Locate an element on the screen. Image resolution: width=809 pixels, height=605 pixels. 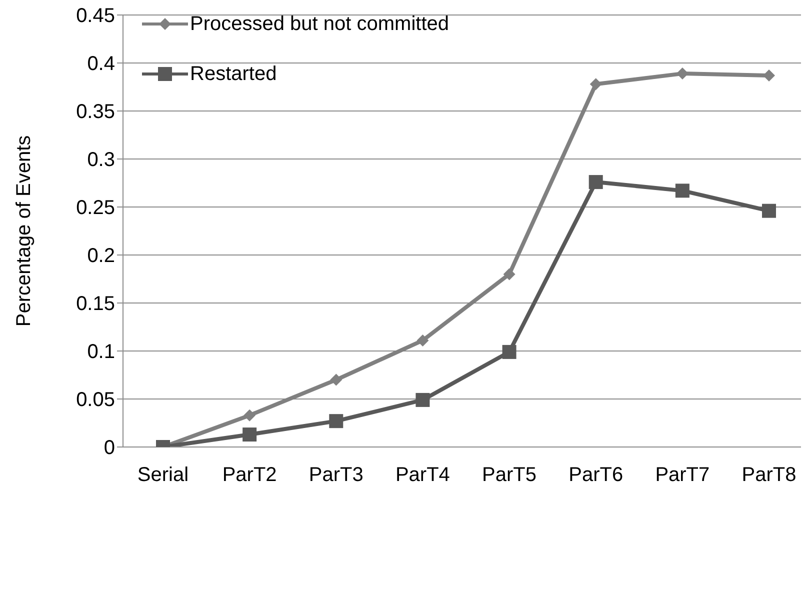
y-tick-label: 0.4 is located at coordinates (101, 64).